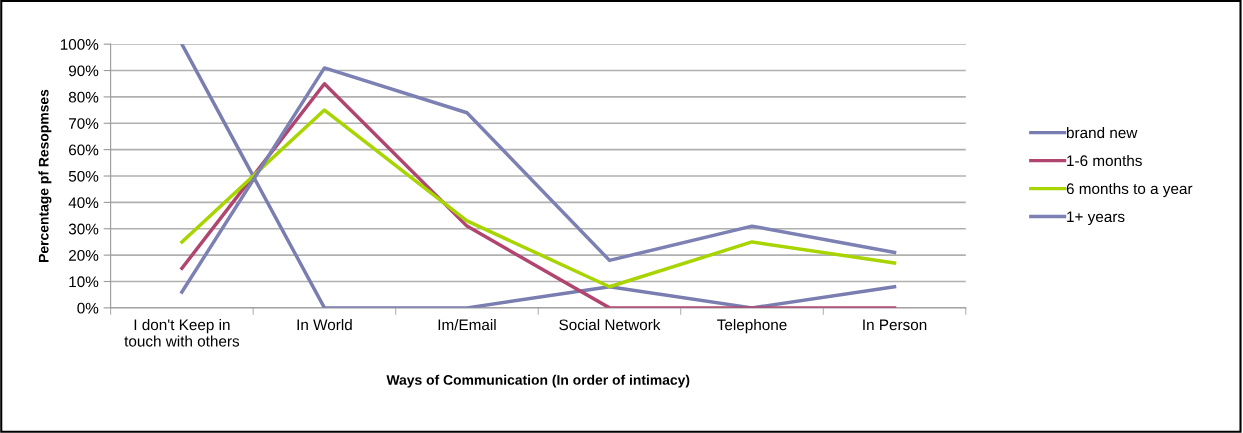 The image size is (1243, 433). I want to click on y-tick-label: 40%, so click(83, 203).